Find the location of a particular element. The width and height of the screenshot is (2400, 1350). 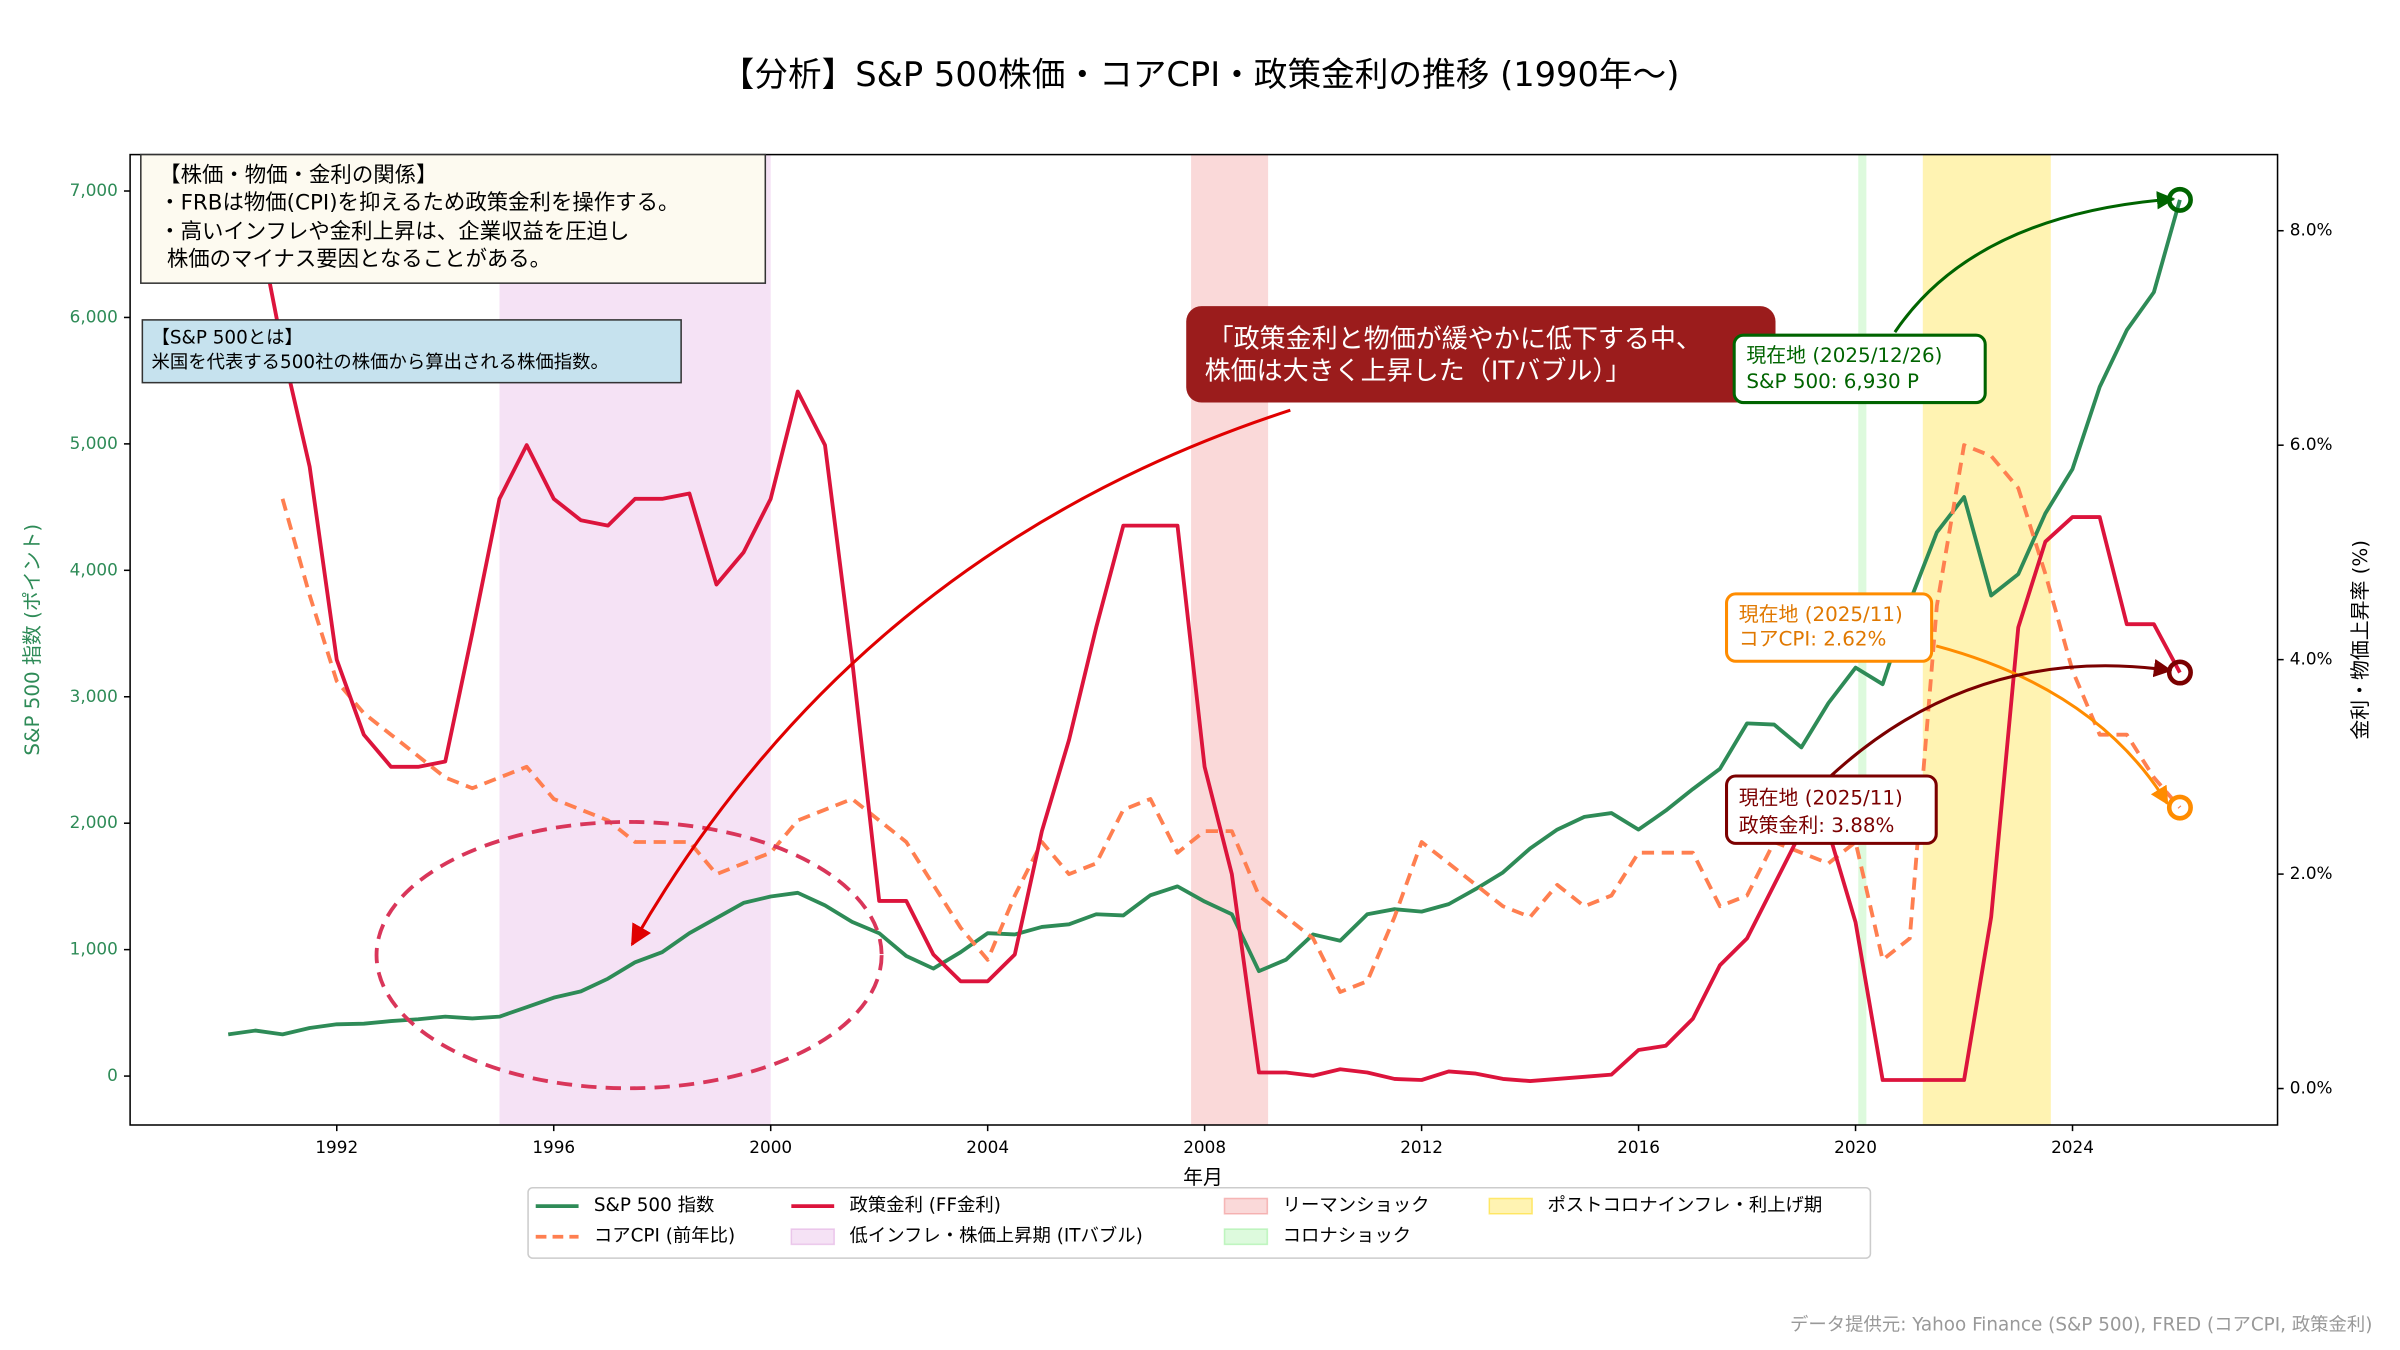

box-text: 【S&P 500とは】 is located at coordinates (227, 337).